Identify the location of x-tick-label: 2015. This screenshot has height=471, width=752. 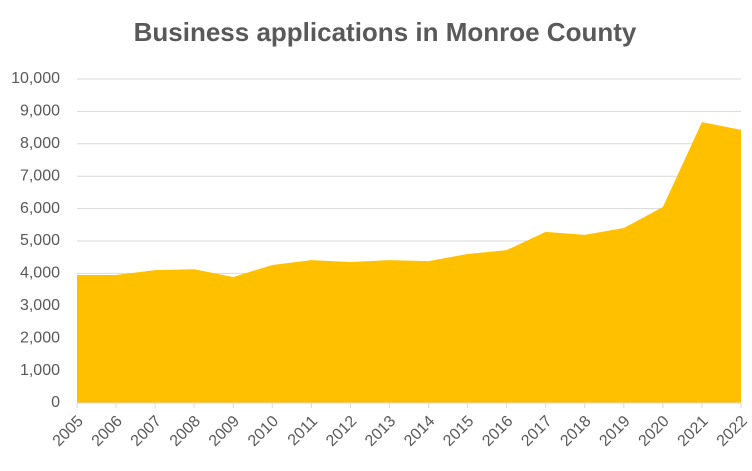
(458, 431).